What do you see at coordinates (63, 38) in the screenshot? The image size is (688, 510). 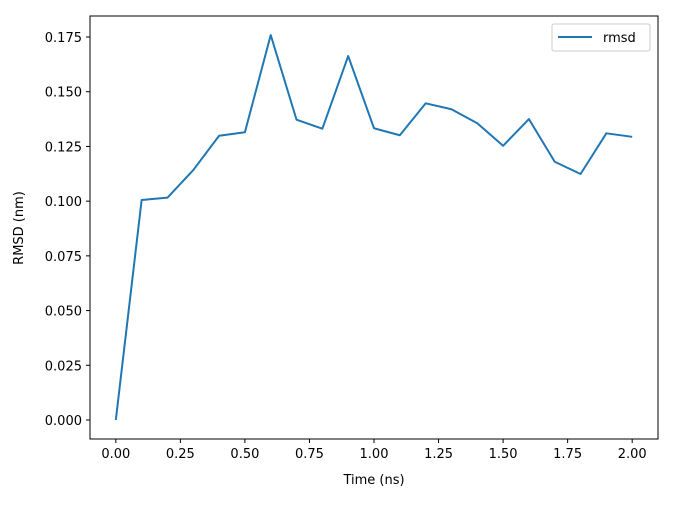 I see `y-tick-label: 0.175` at bounding box center [63, 38].